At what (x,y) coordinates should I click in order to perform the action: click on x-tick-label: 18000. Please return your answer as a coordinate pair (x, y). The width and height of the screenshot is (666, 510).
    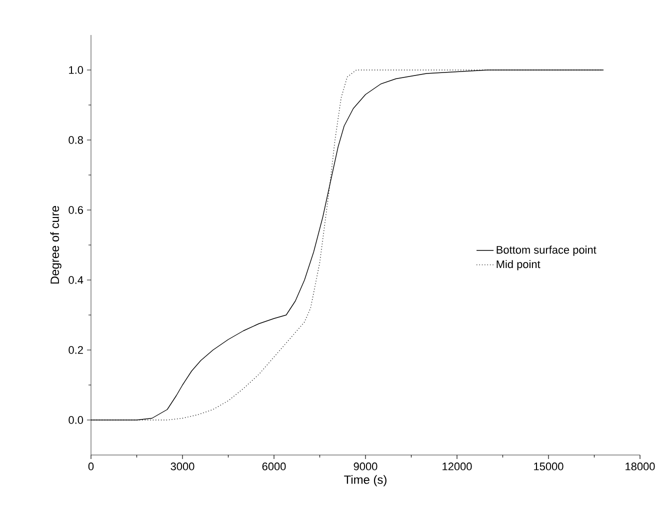
    Looking at the image, I should click on (640, 466).